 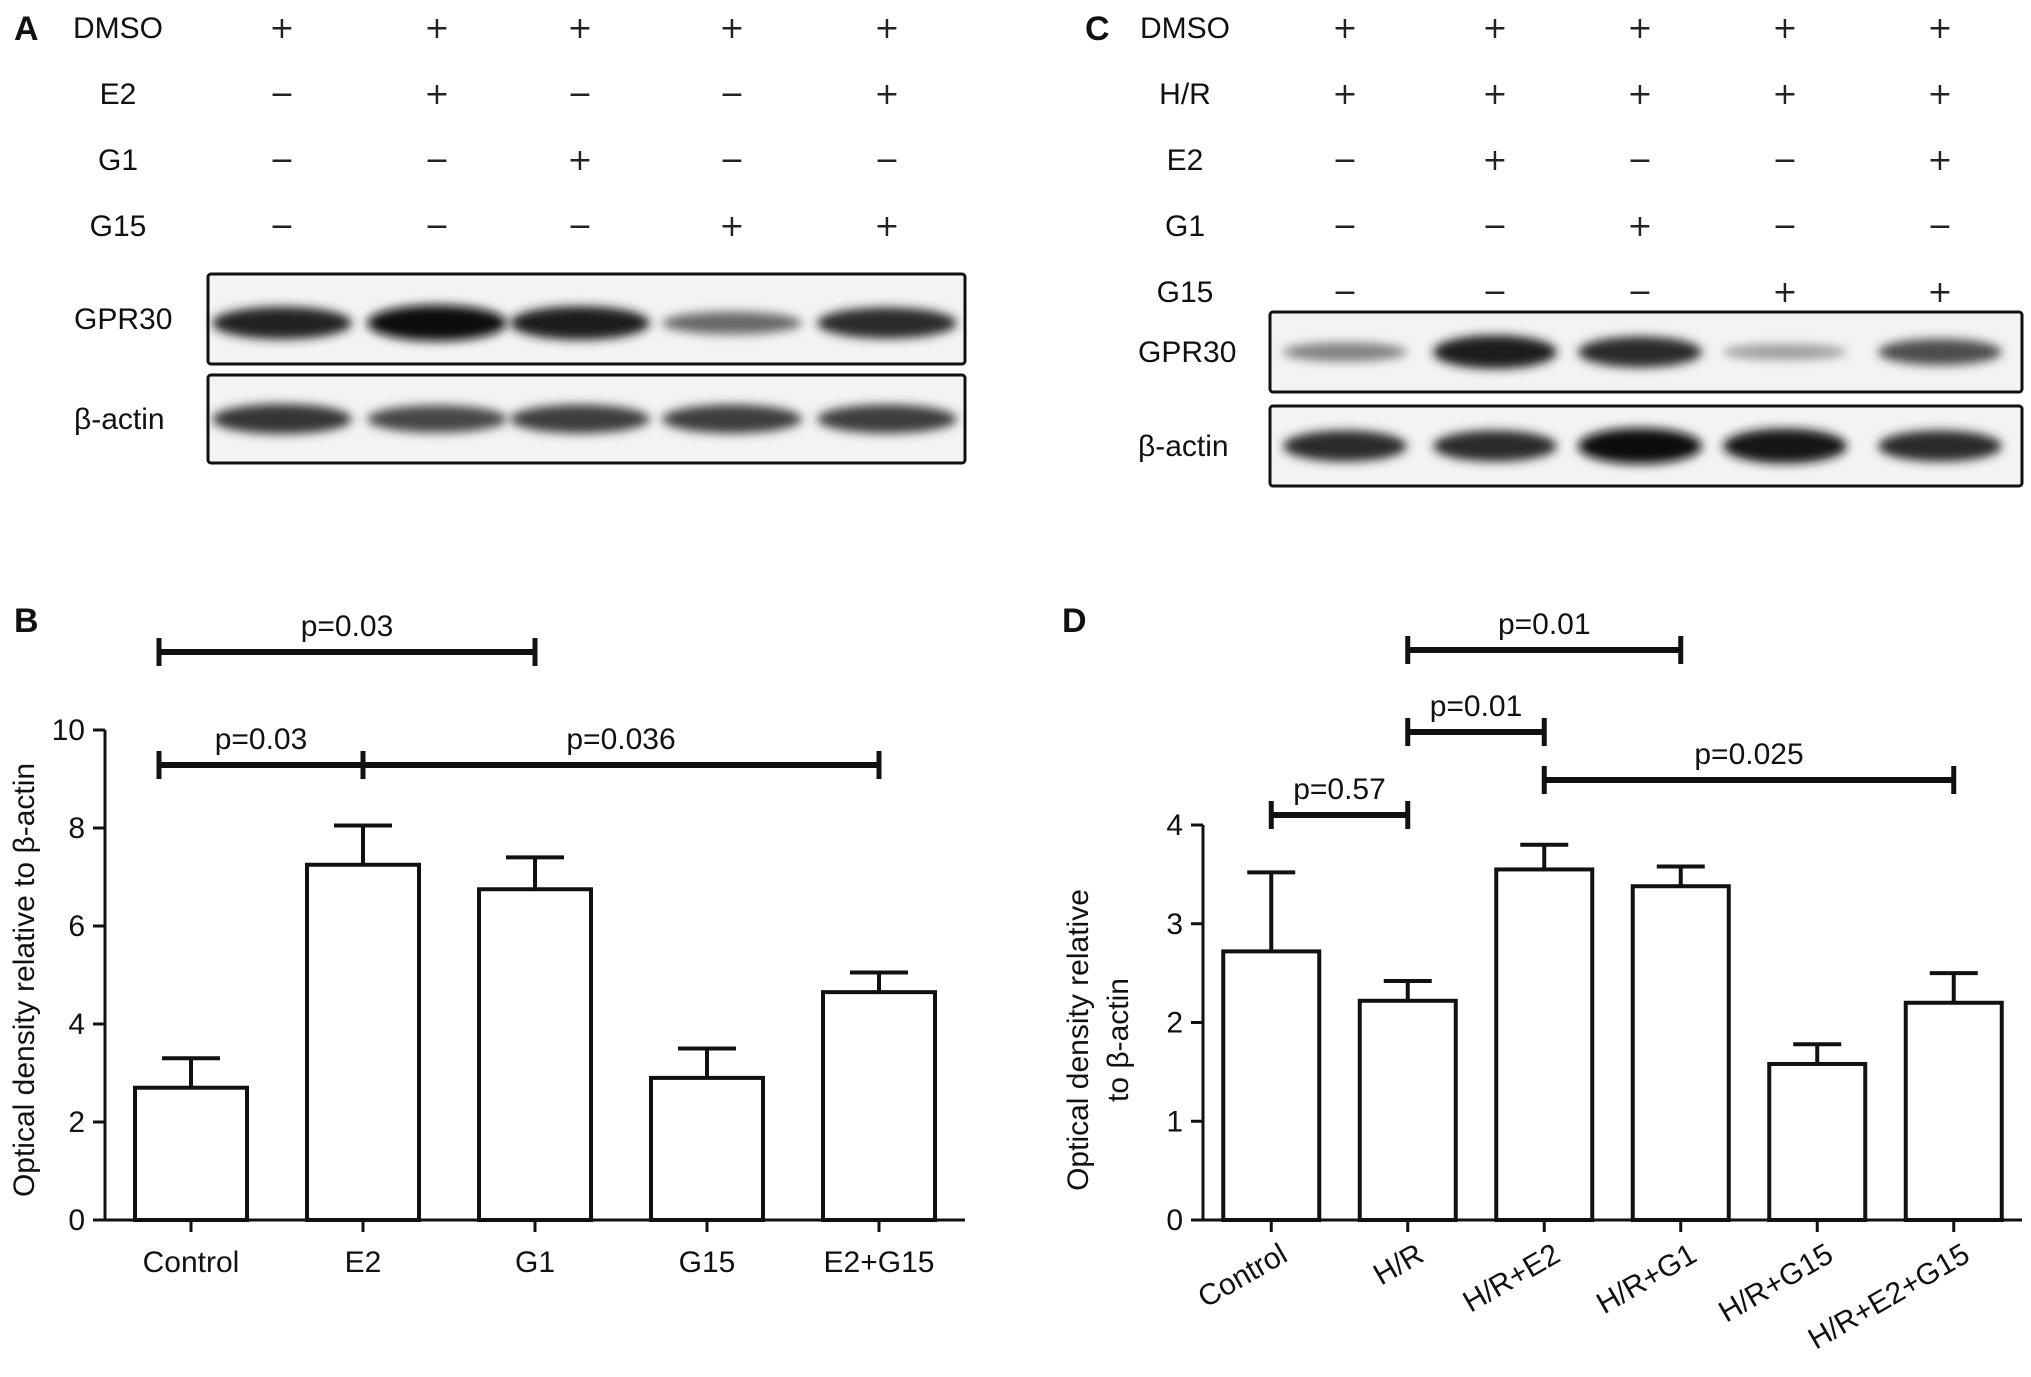 I want to click on p-value-label: p=0.036, so click(x=620, y=739).